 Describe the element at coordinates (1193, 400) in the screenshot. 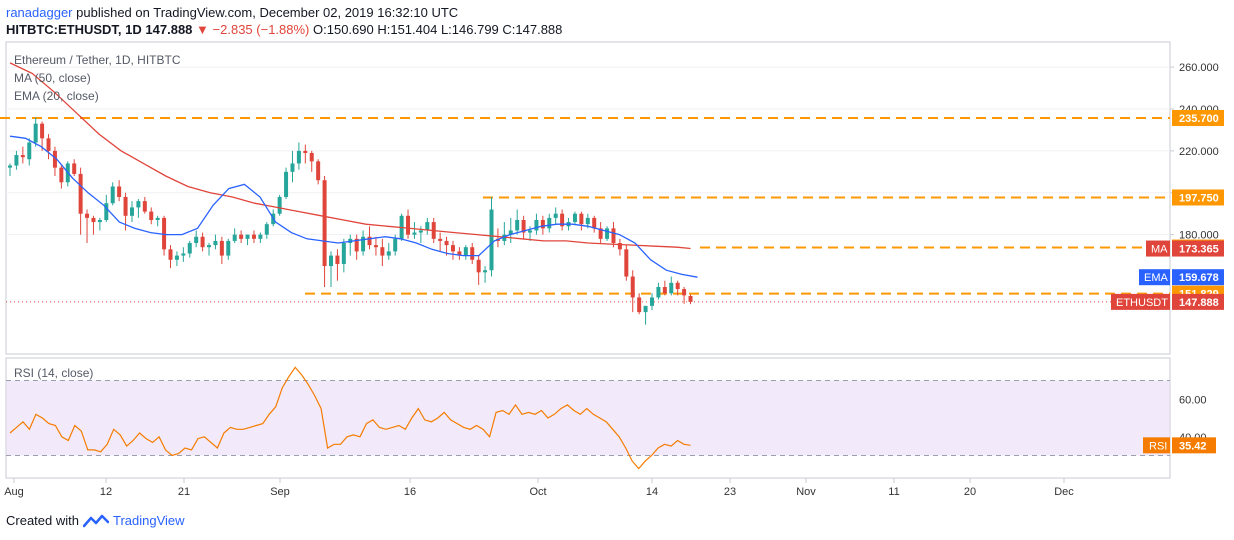

I see `rsi-axis-label: 60.00` at that location.